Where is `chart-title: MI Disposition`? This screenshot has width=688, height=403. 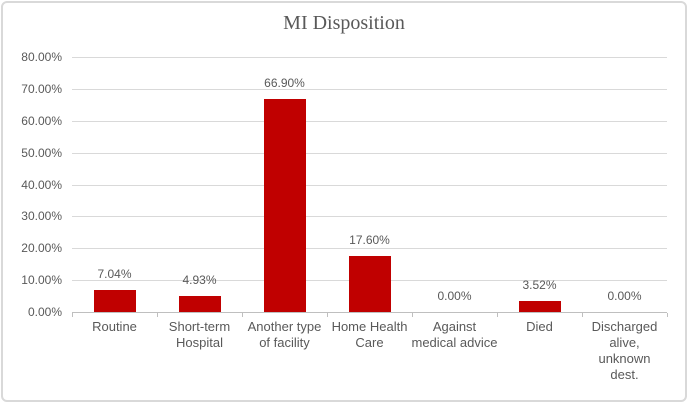 chart-title: MI Disposition is located at coordinates (344, 23).